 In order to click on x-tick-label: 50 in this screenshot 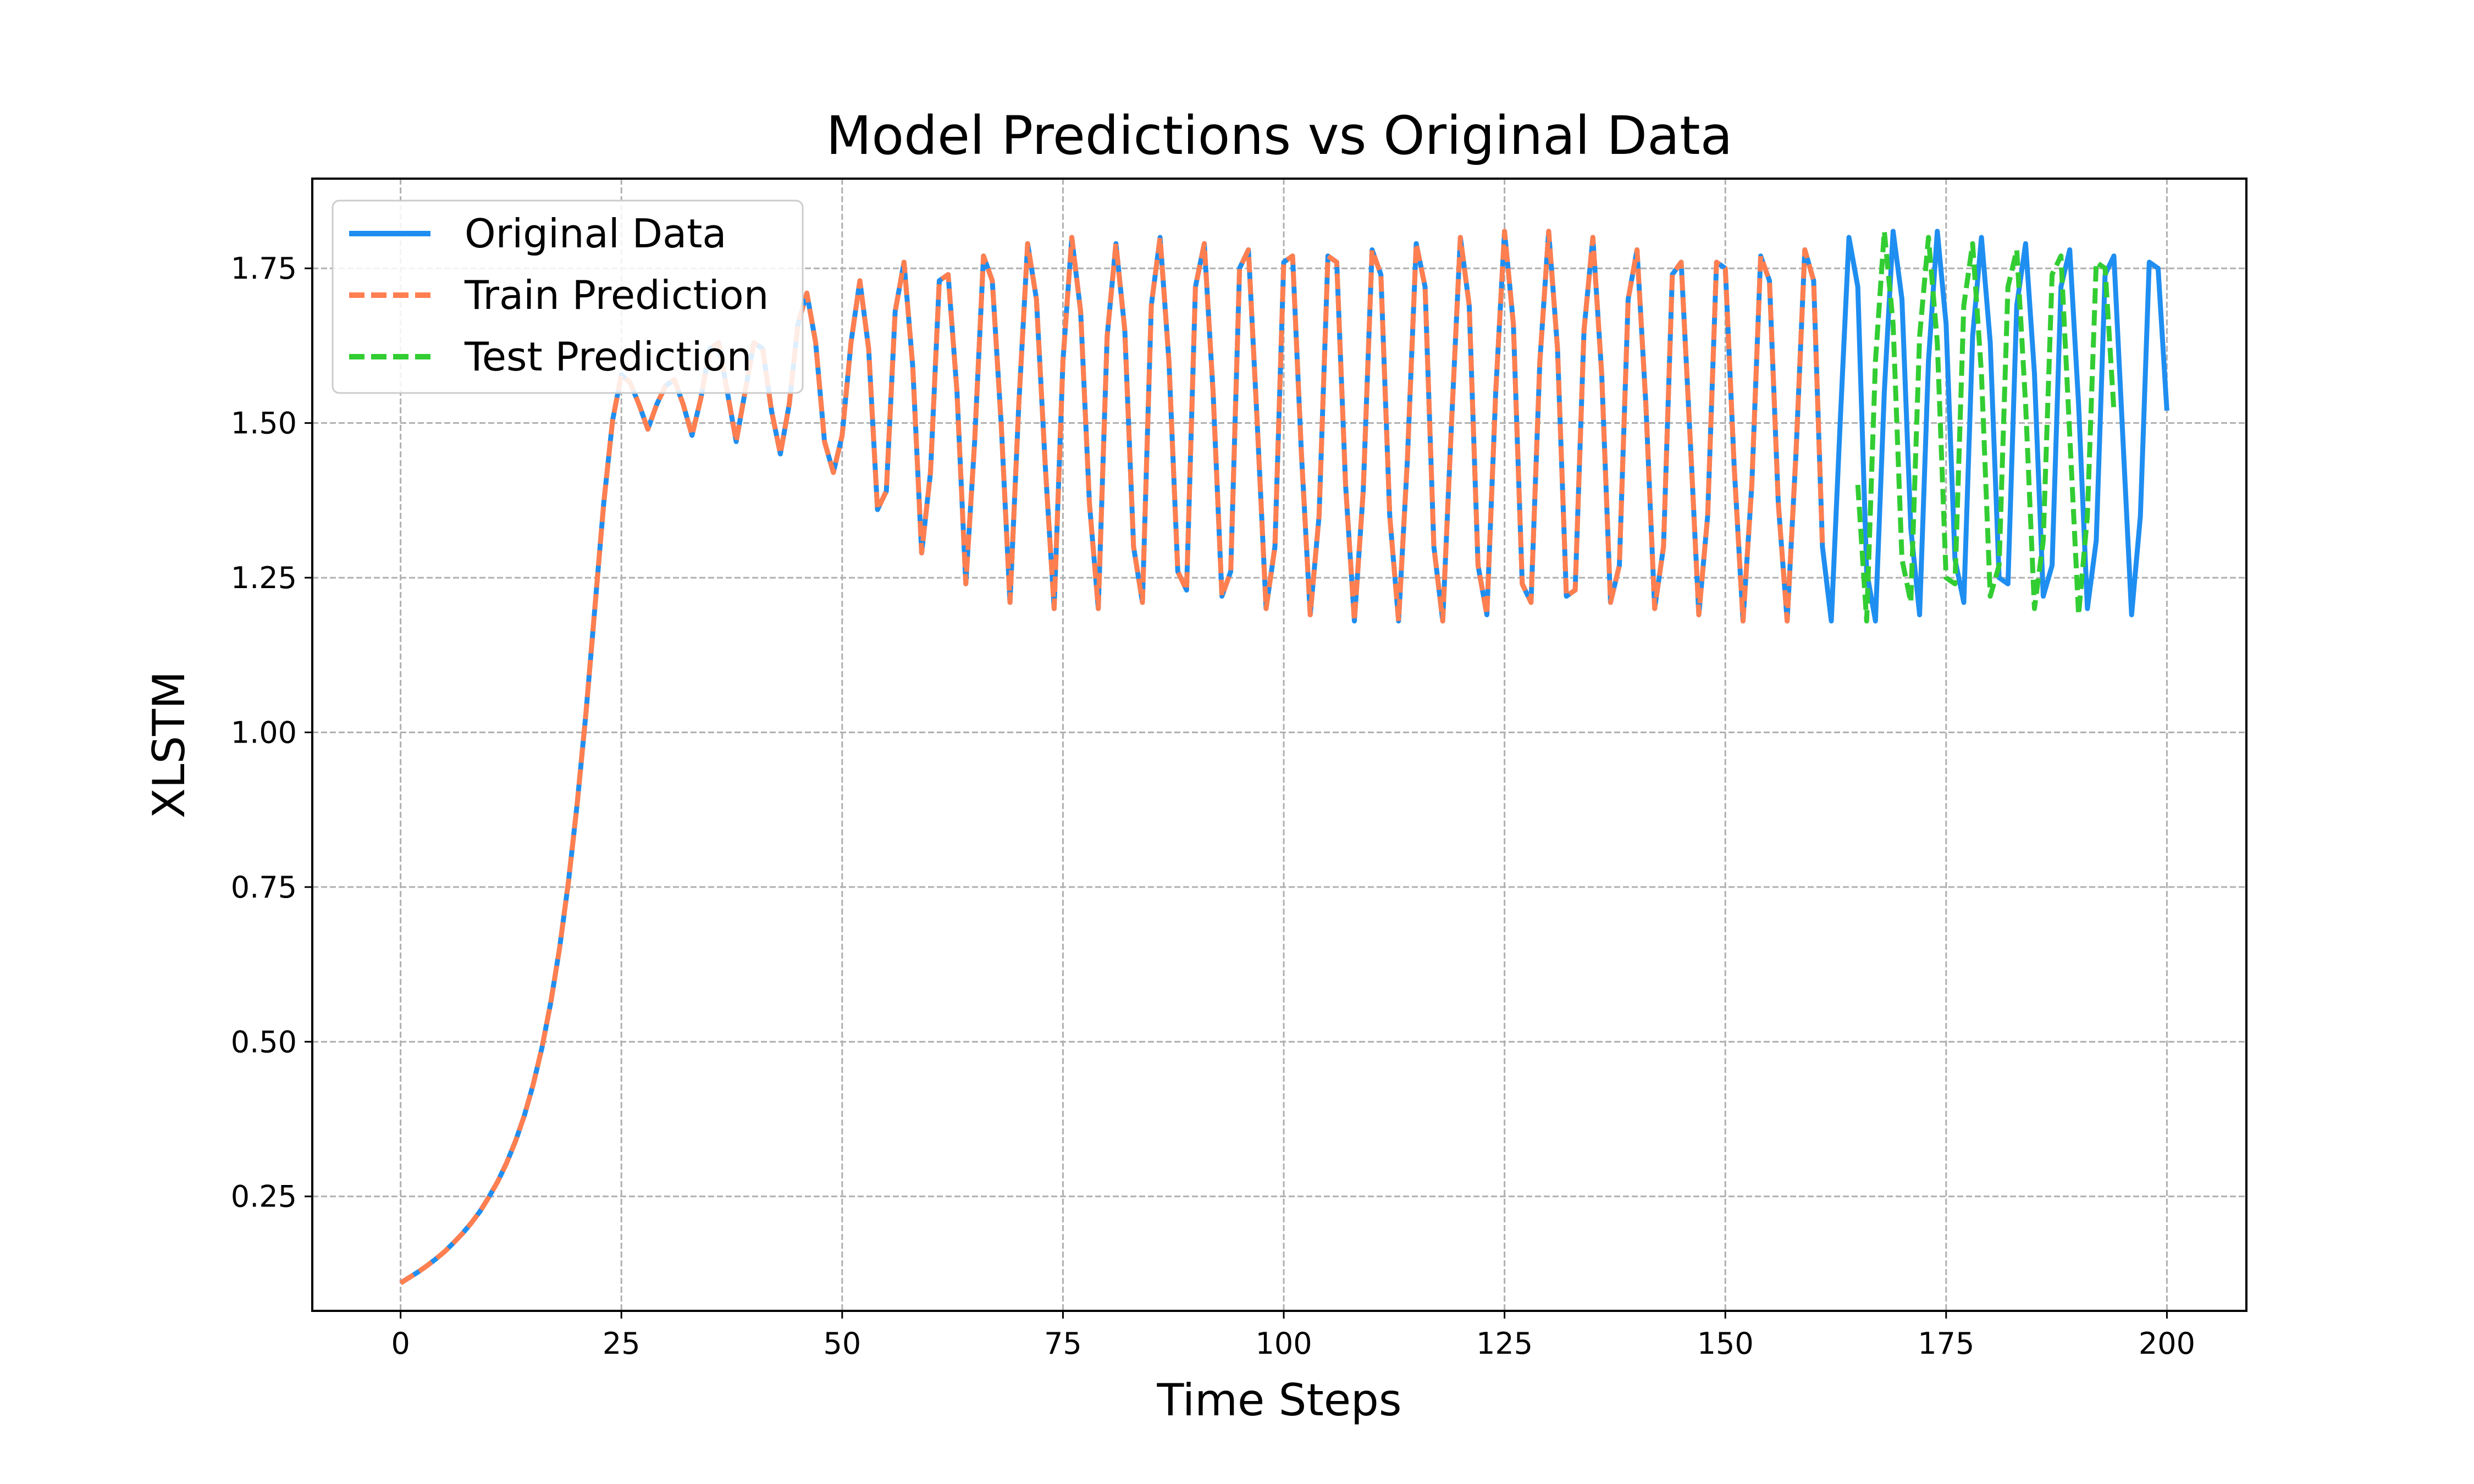, I will do `click(842, 1343)`.